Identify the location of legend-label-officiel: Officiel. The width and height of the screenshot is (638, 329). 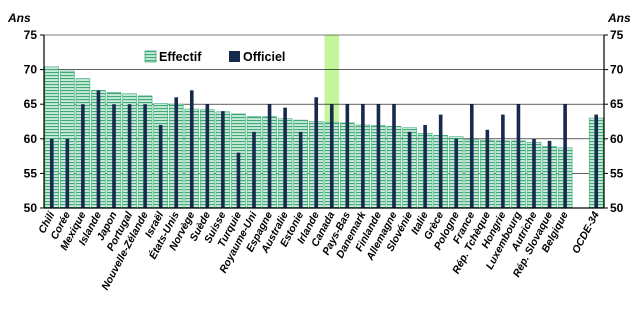
(264, 57).